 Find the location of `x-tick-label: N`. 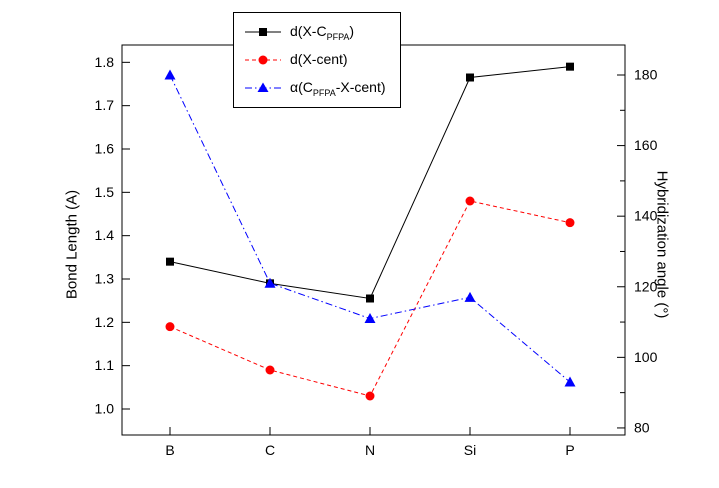

x-tick-label: N is located at coordinates (370, 450).